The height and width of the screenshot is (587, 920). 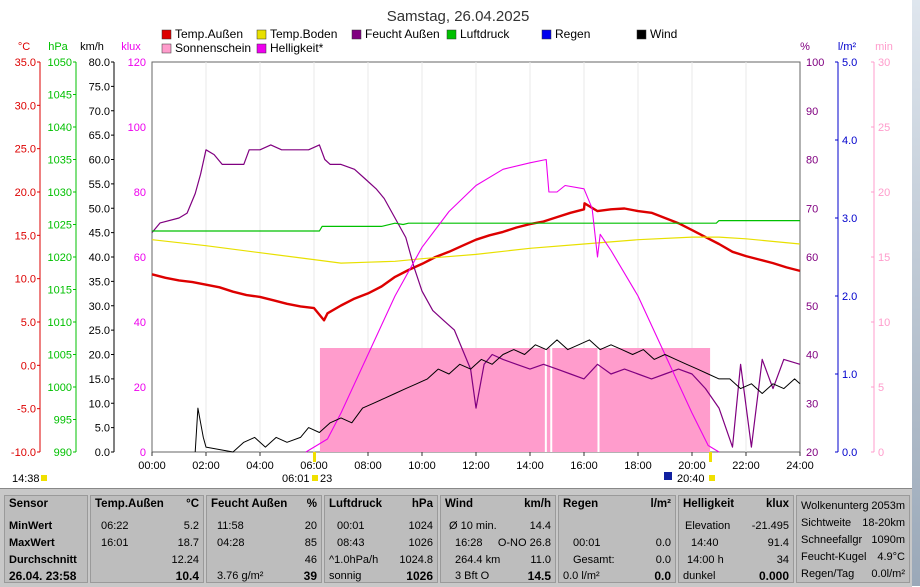 What do you see at coordinates (310, 576) in the screenshot?
I see `humidity-current: 39` at bounding box center [310, 576].